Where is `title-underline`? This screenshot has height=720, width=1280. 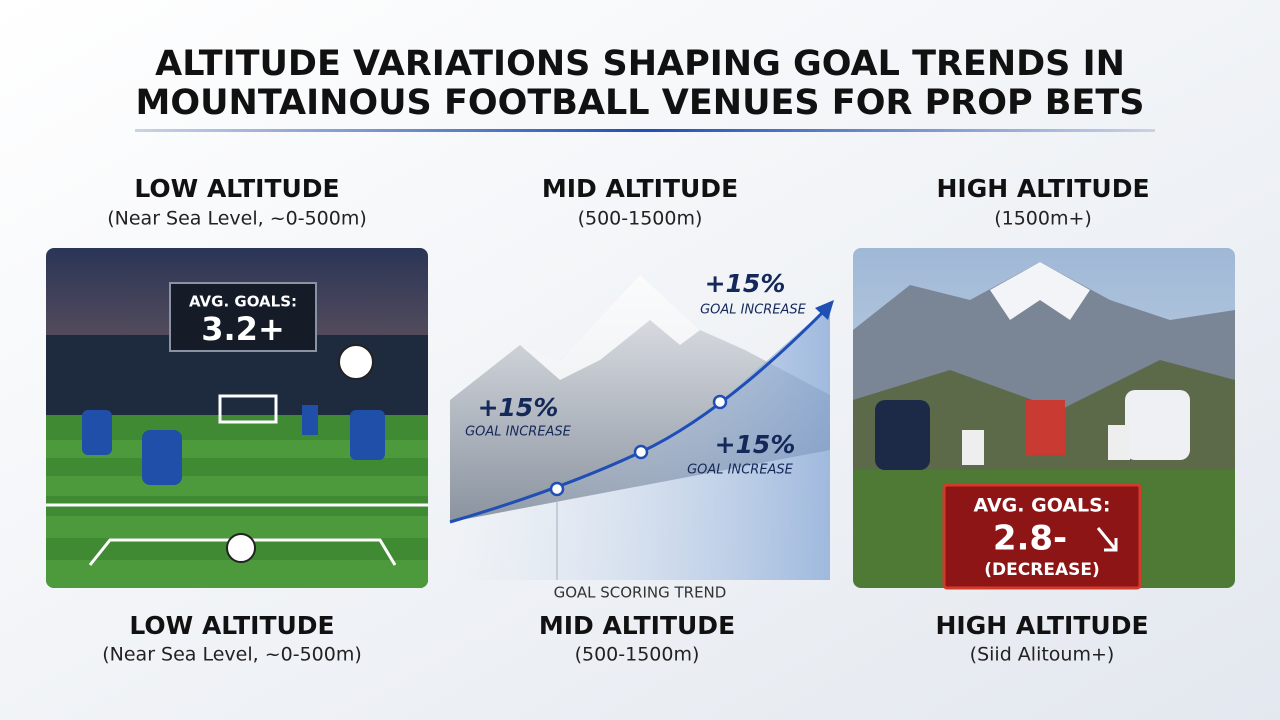 title-underline is located at coordinates (645, 130).